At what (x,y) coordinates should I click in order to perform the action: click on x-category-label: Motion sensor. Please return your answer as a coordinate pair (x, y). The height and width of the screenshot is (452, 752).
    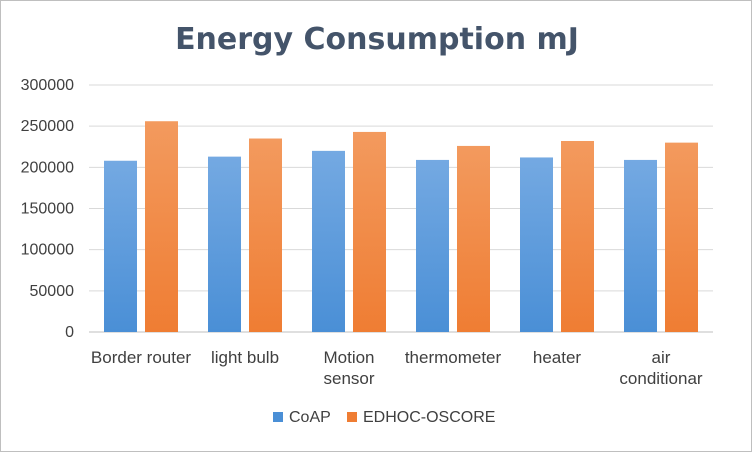
    Looking at the image, I should click on (348, 368).